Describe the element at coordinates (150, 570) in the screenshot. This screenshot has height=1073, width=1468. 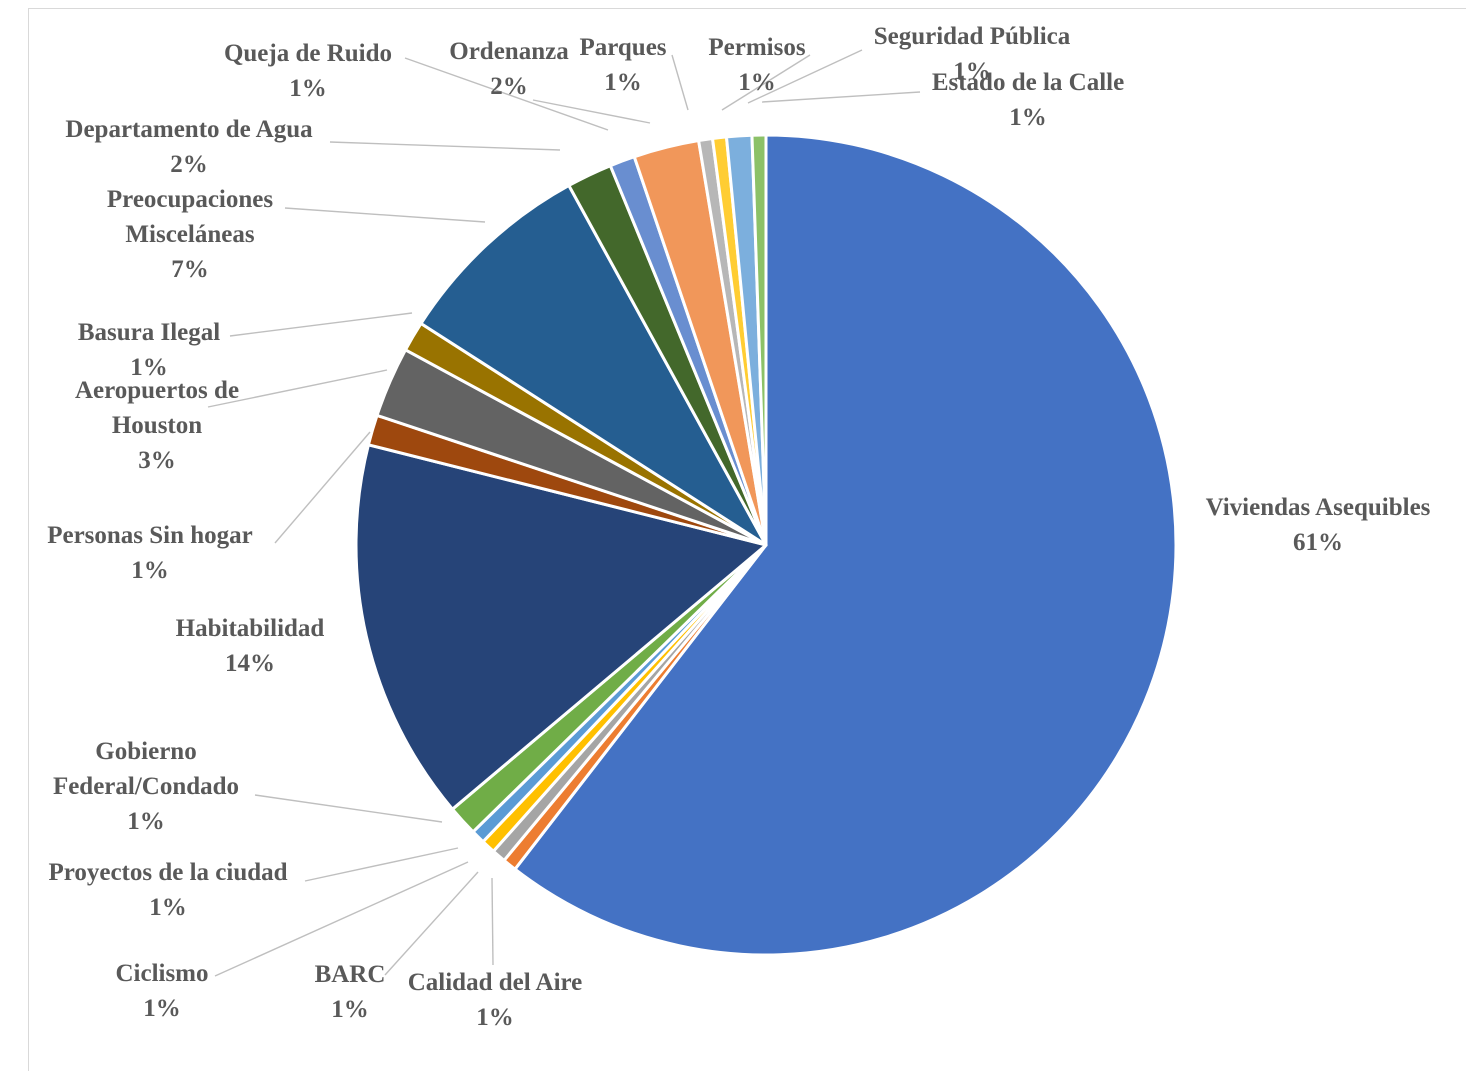
I see `data-label-value-personas-sin-hogar: 1%` at that location.